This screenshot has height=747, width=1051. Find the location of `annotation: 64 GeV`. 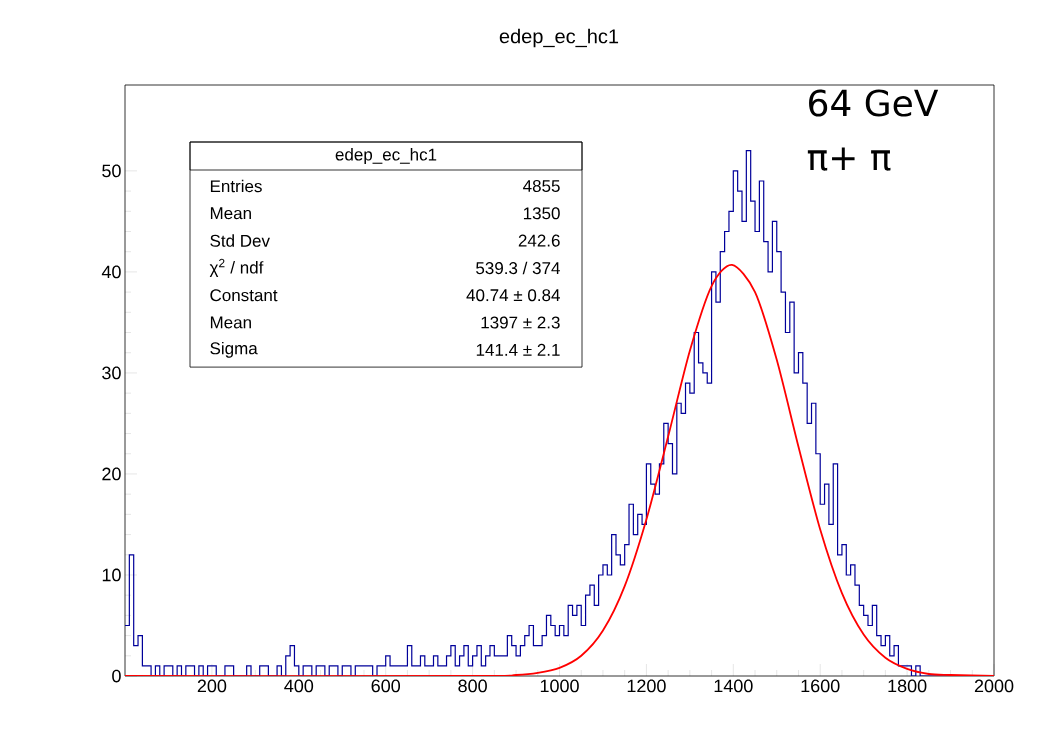

annotation: 64 GeV is located at coordinates (874, 103).